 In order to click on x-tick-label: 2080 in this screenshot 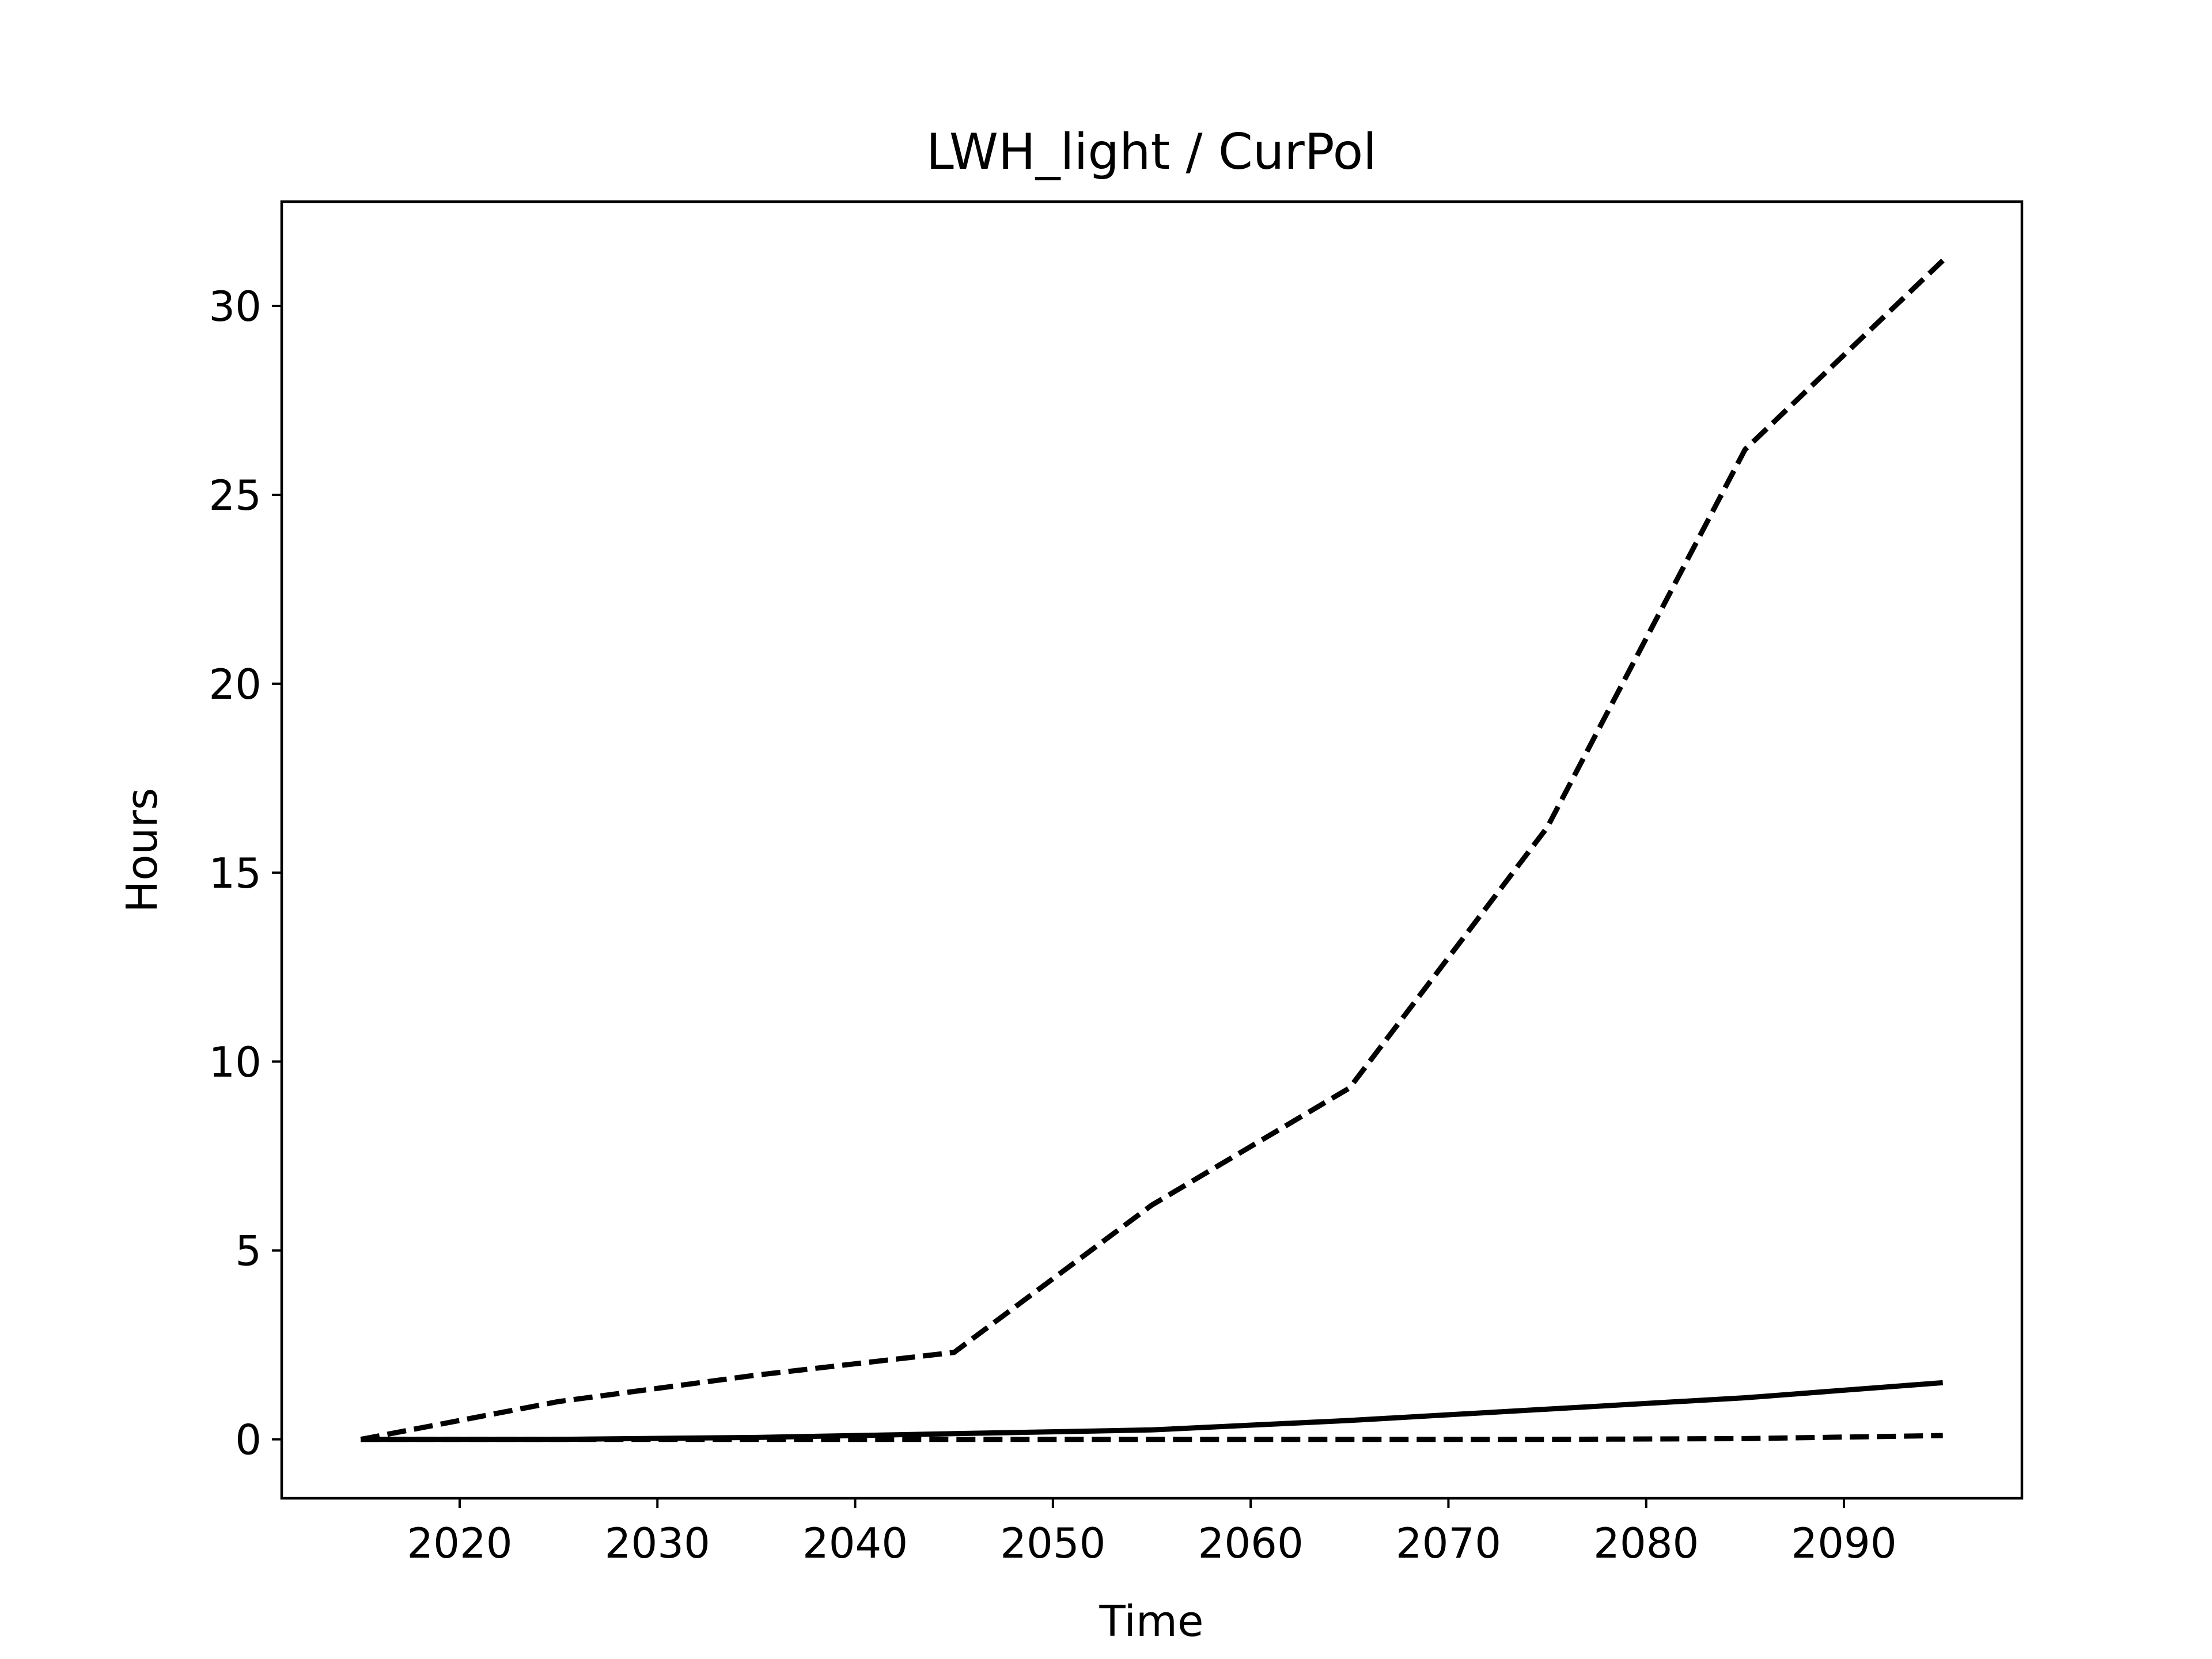, I will do `click(1646, 1543)`.